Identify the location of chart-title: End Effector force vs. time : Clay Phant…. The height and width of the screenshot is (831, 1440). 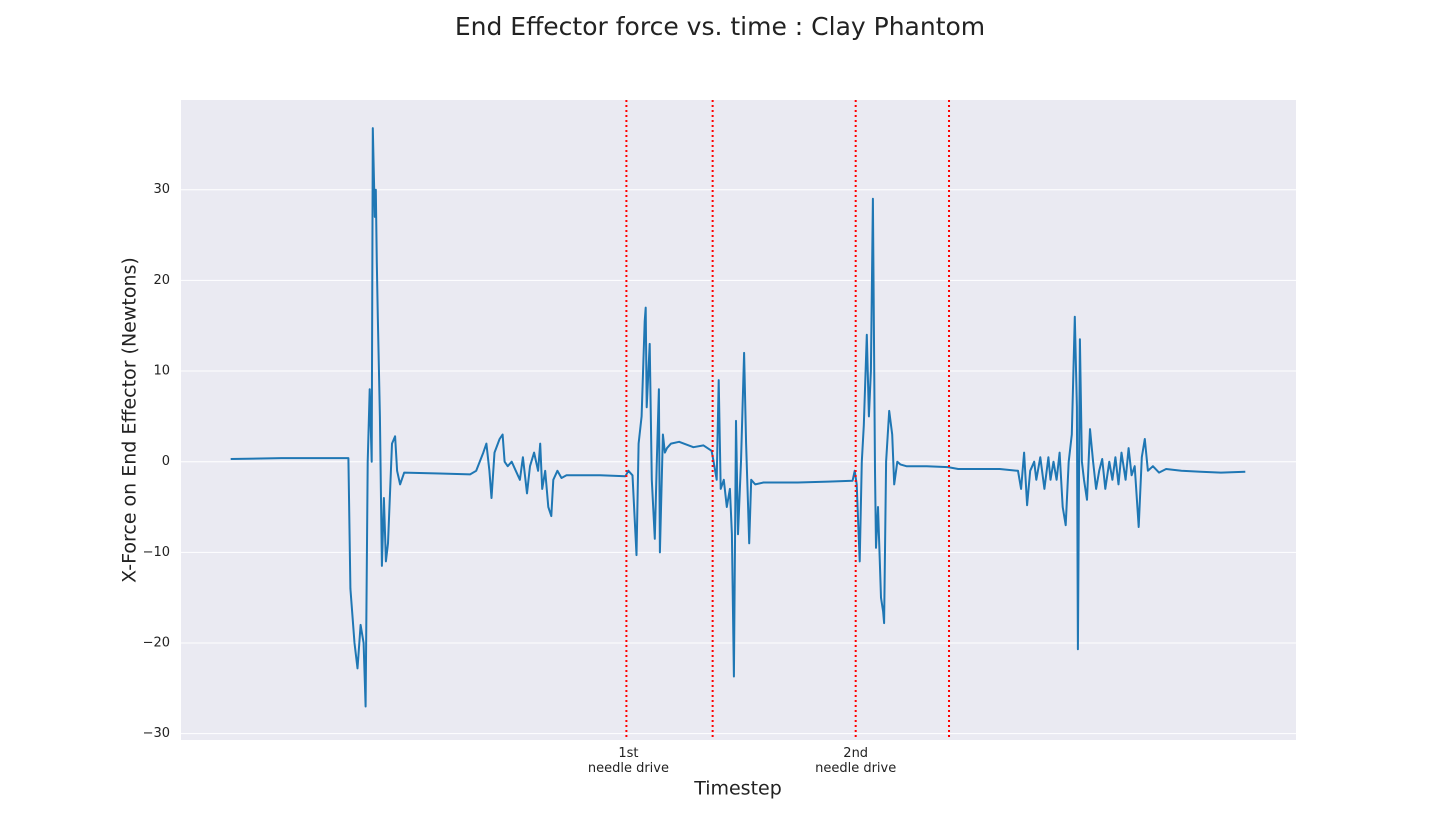
(720, 26).